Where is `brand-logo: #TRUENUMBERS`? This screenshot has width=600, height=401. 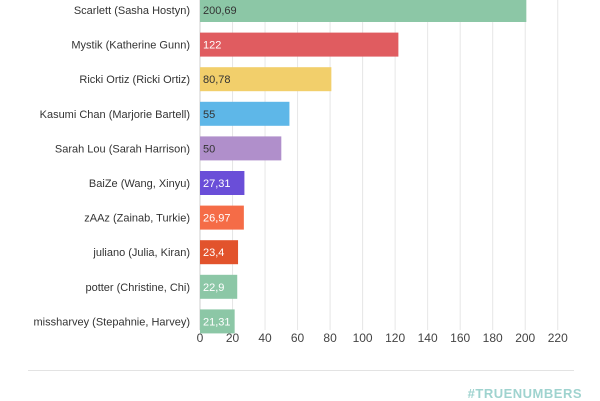
brand-logo: #TRUENUMBERS is located at coordinates (524, 393).